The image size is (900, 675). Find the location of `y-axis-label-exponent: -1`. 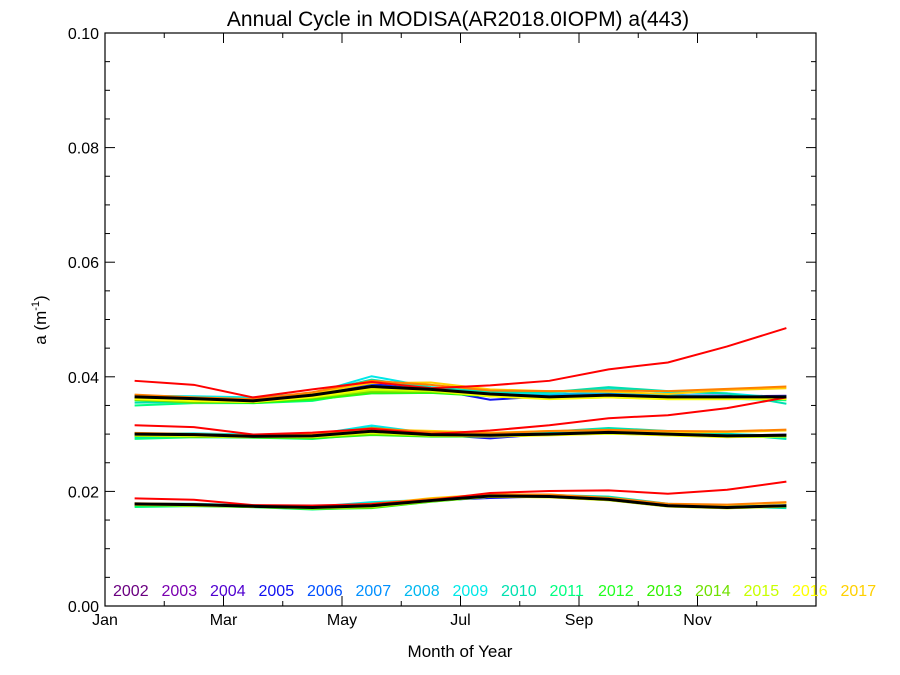

y-axis-label-exponent: -1 is located at coordinates (36, 306).